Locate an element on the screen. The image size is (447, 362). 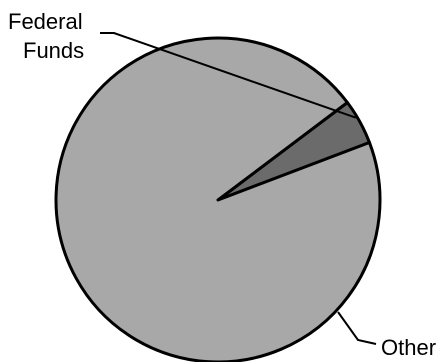
slice-label-other: Other is located at coordinates (408, 347).